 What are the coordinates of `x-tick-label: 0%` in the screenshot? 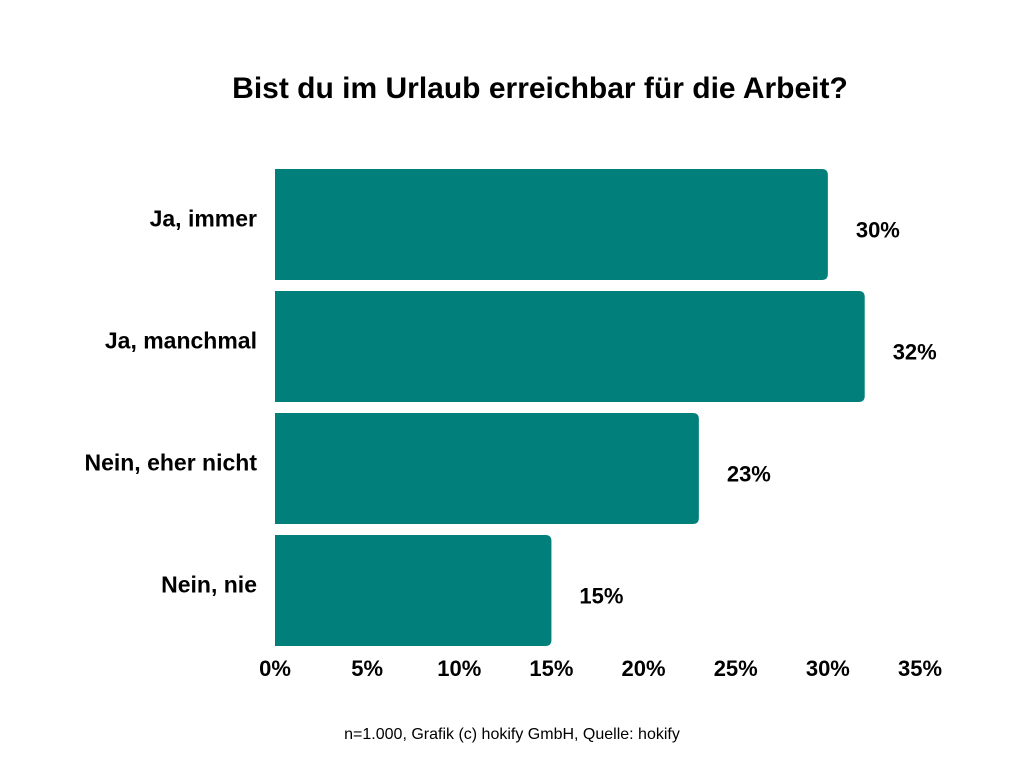 It's located at (275, 668).